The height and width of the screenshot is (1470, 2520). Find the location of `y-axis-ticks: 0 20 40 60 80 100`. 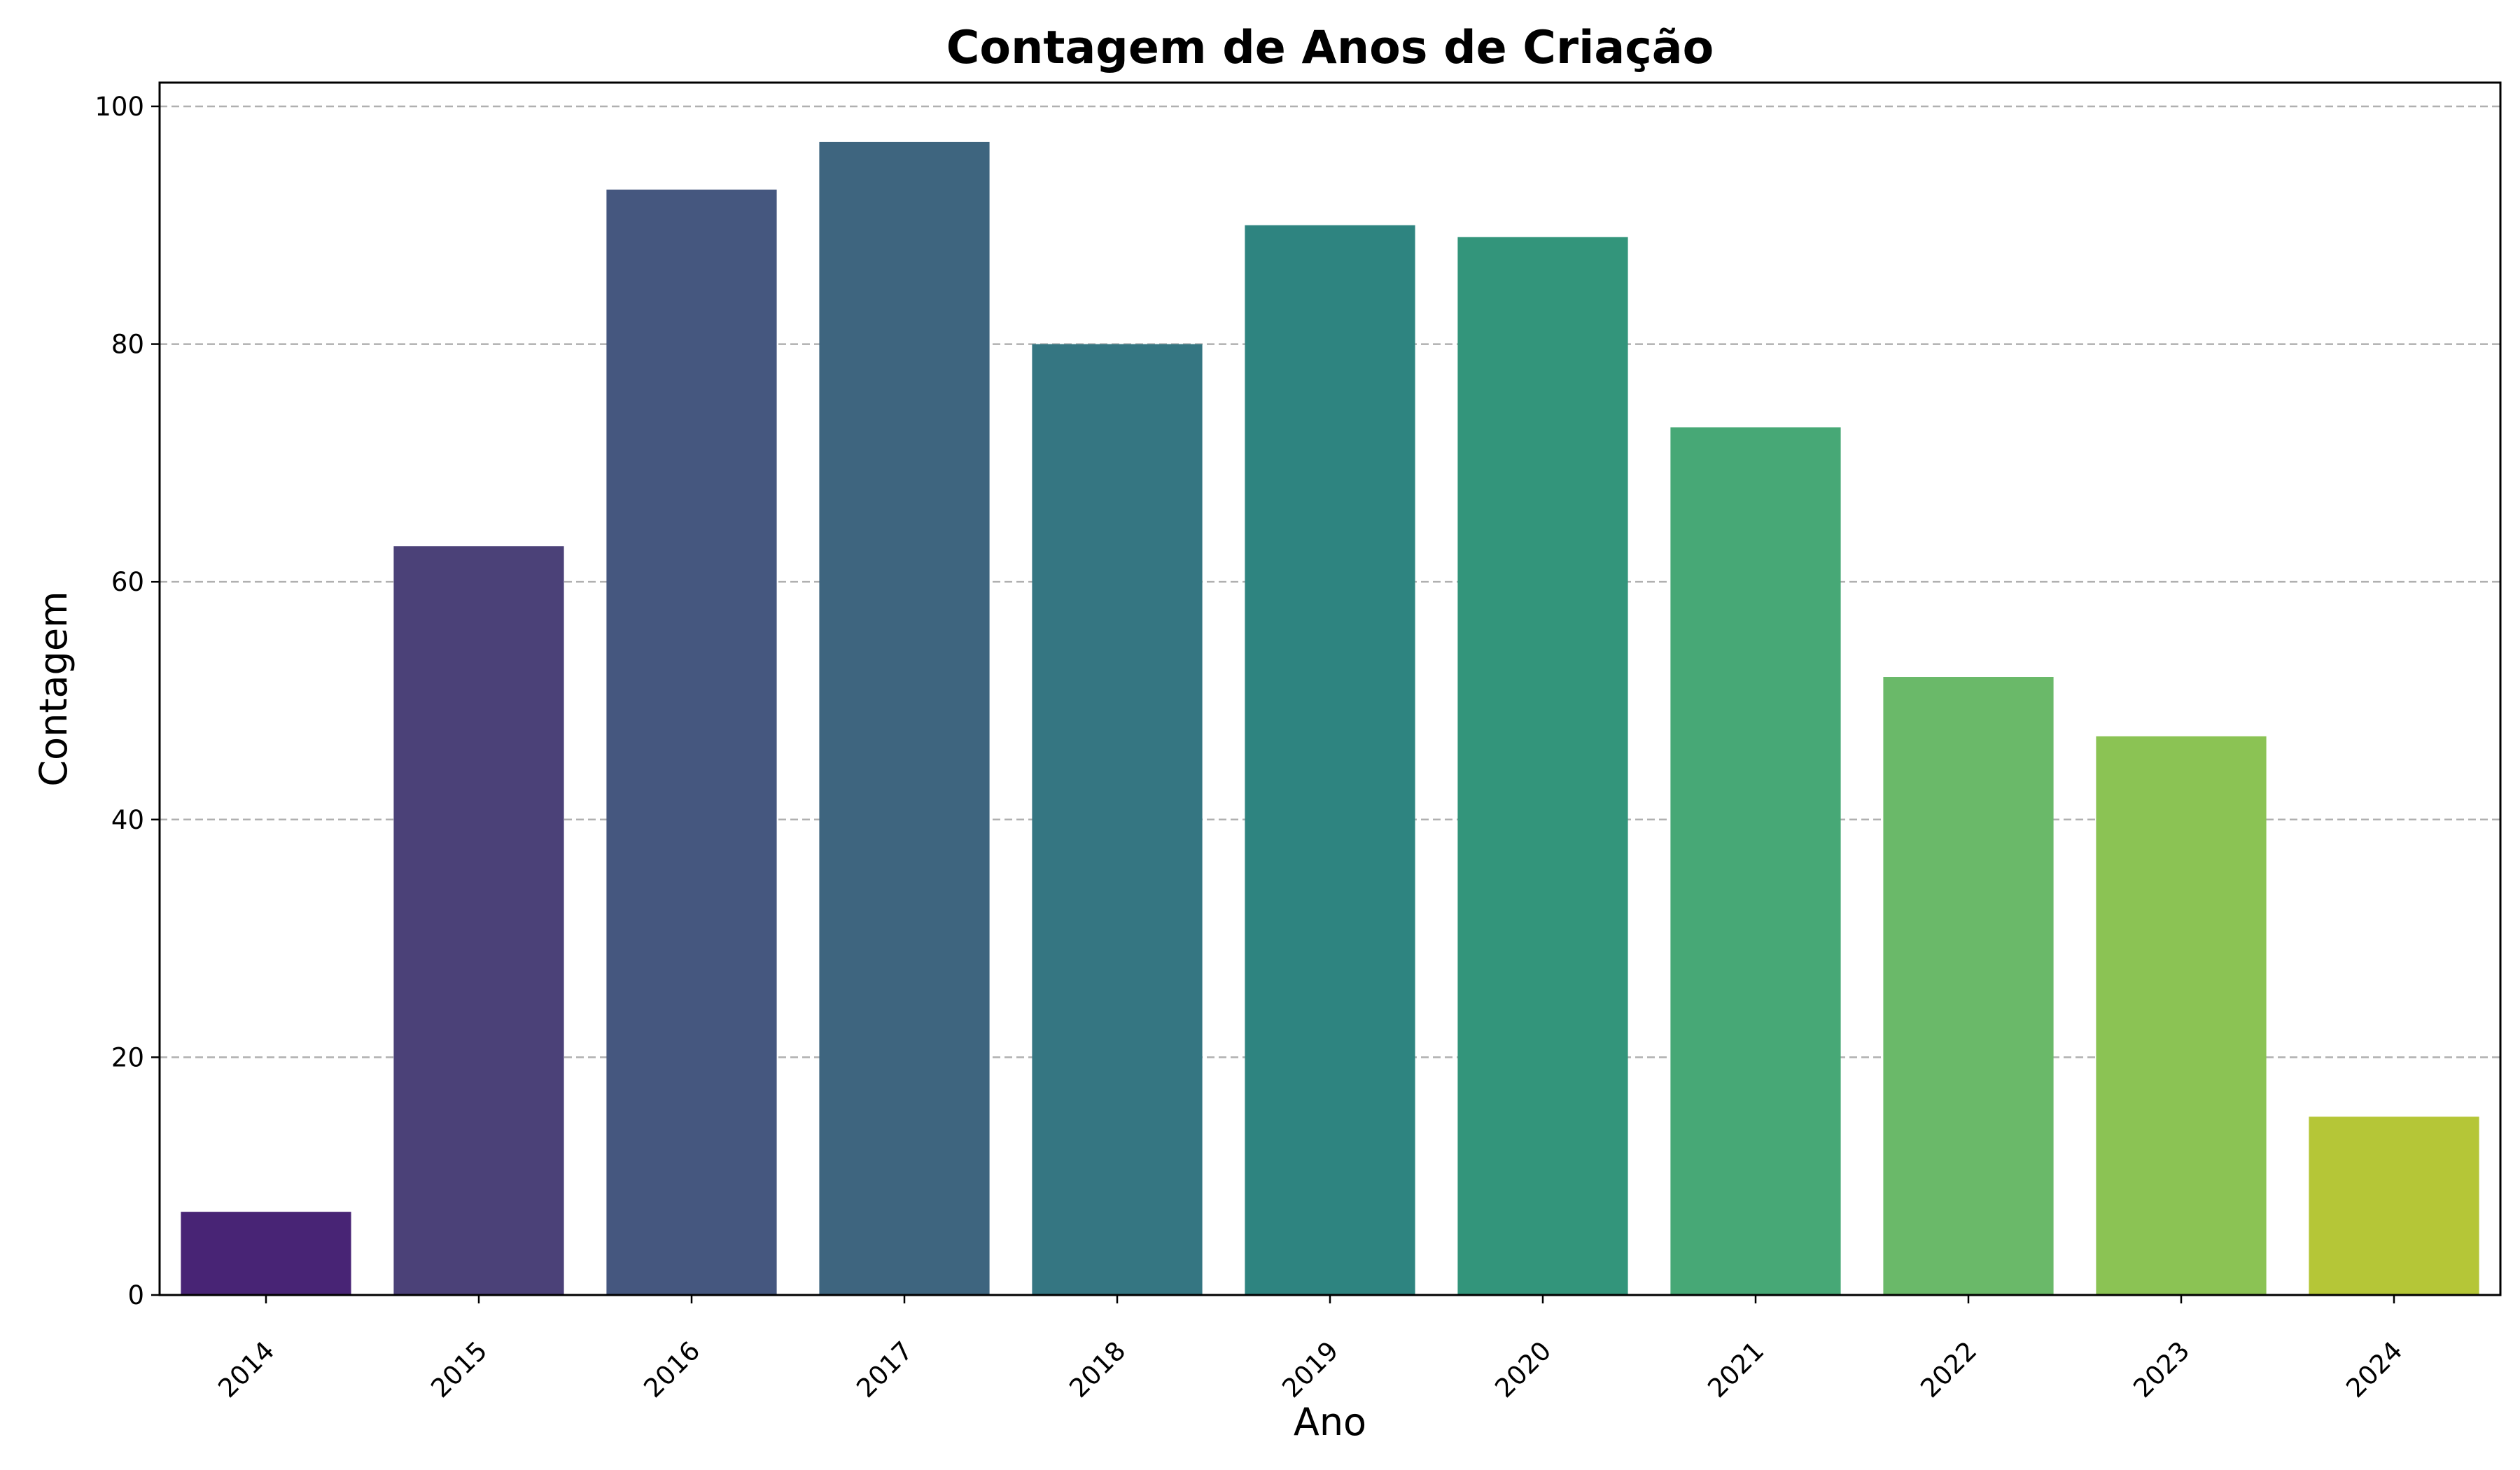

y-axis-ticks: 0 20 40 60 80 100 is located at coordinates (127, 701).